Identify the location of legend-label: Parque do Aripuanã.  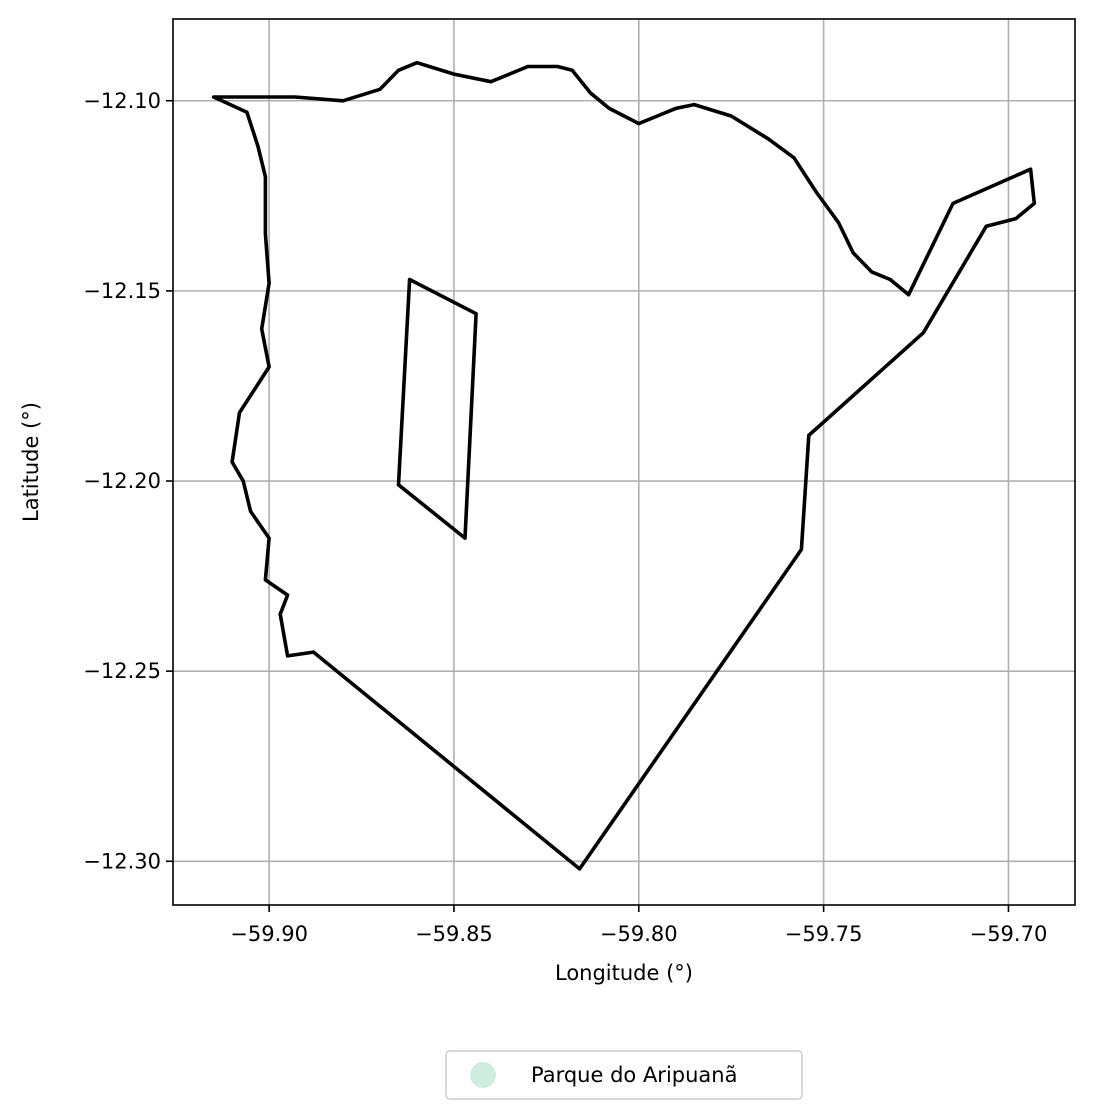
(634, 1075).